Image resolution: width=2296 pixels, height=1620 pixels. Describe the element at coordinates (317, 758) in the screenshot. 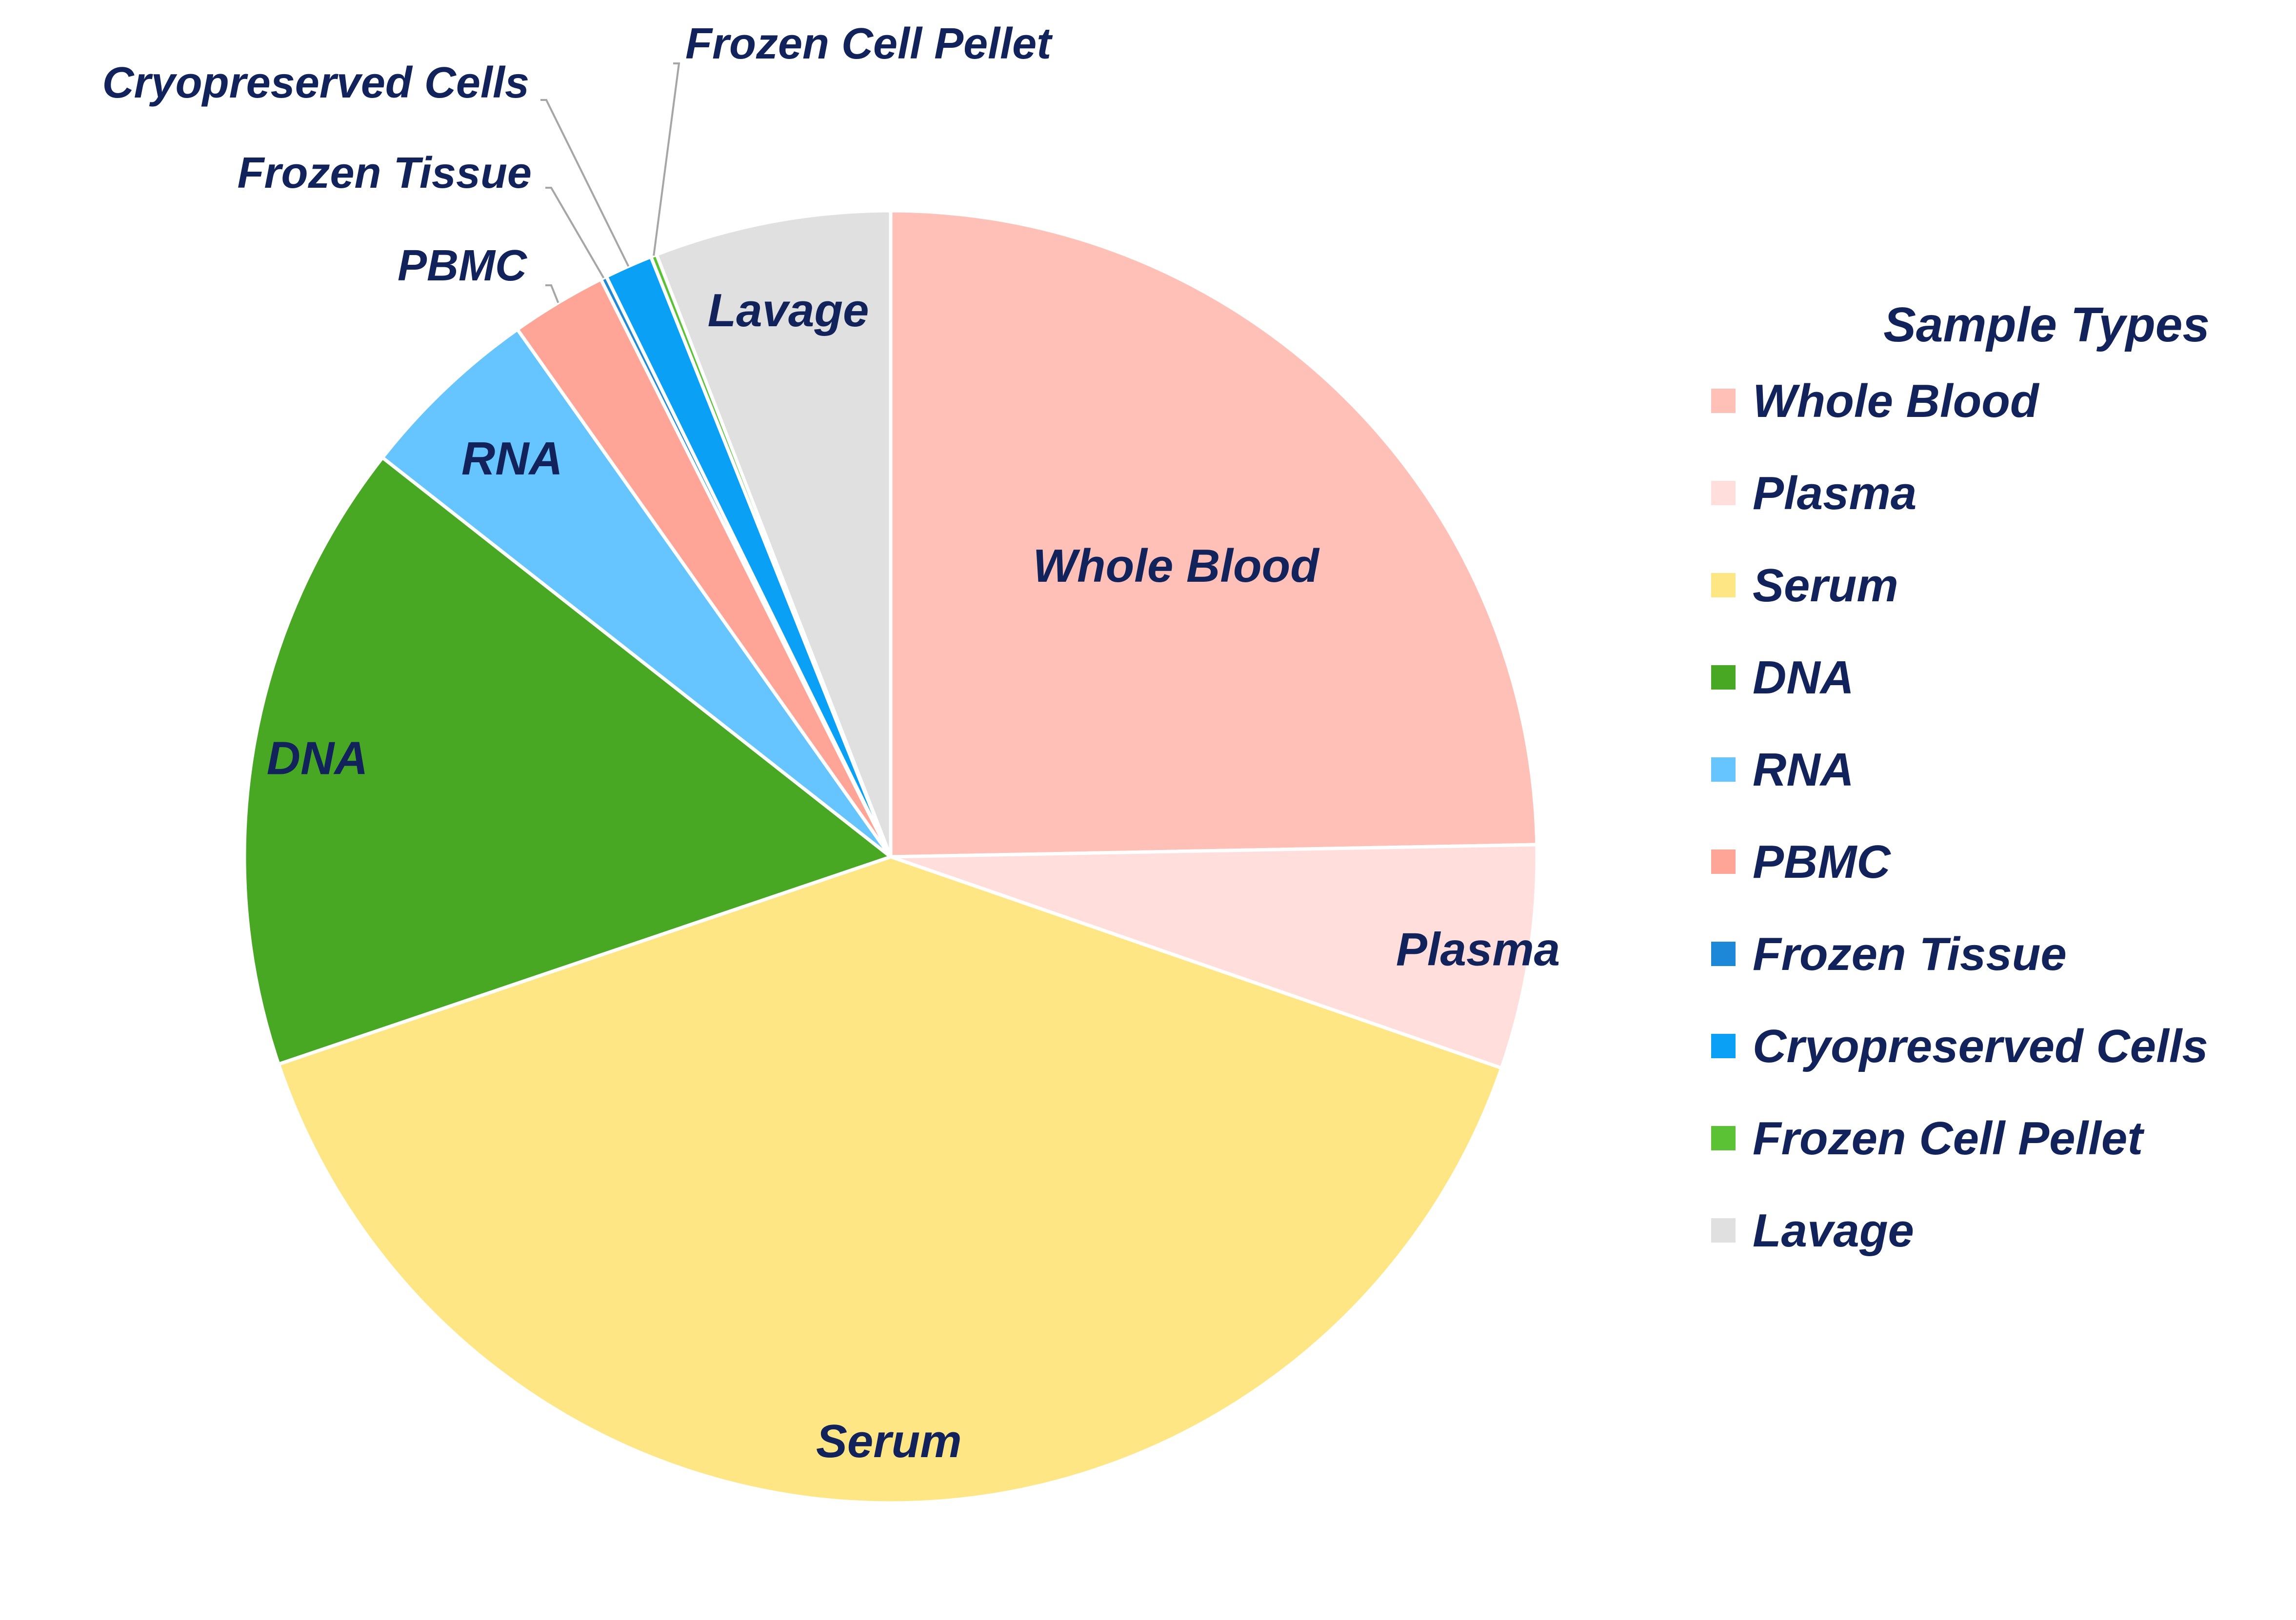

I see `slice-label-dna: DNA` at that location.